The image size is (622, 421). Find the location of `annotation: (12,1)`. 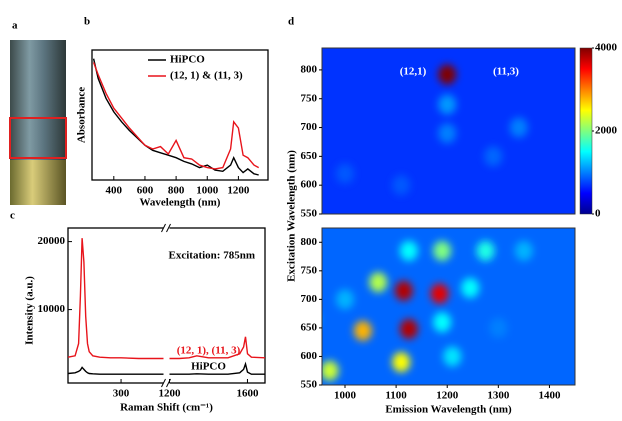

annotation: (12,1) is located at coordinates (413, 72).